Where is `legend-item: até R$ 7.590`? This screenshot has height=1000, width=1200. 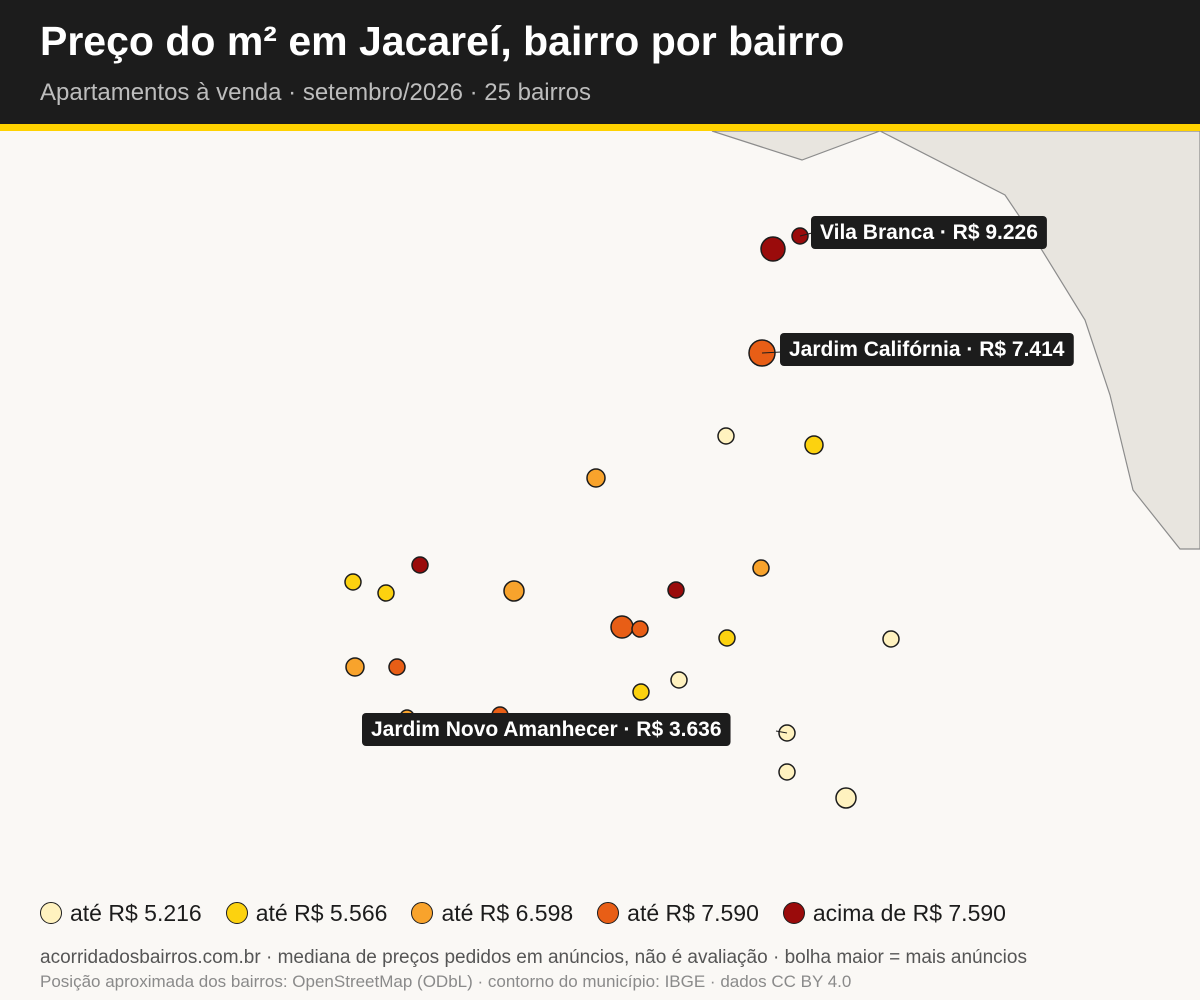
legend-item: até R$ 7.590 is located at coordinates (678, 913).